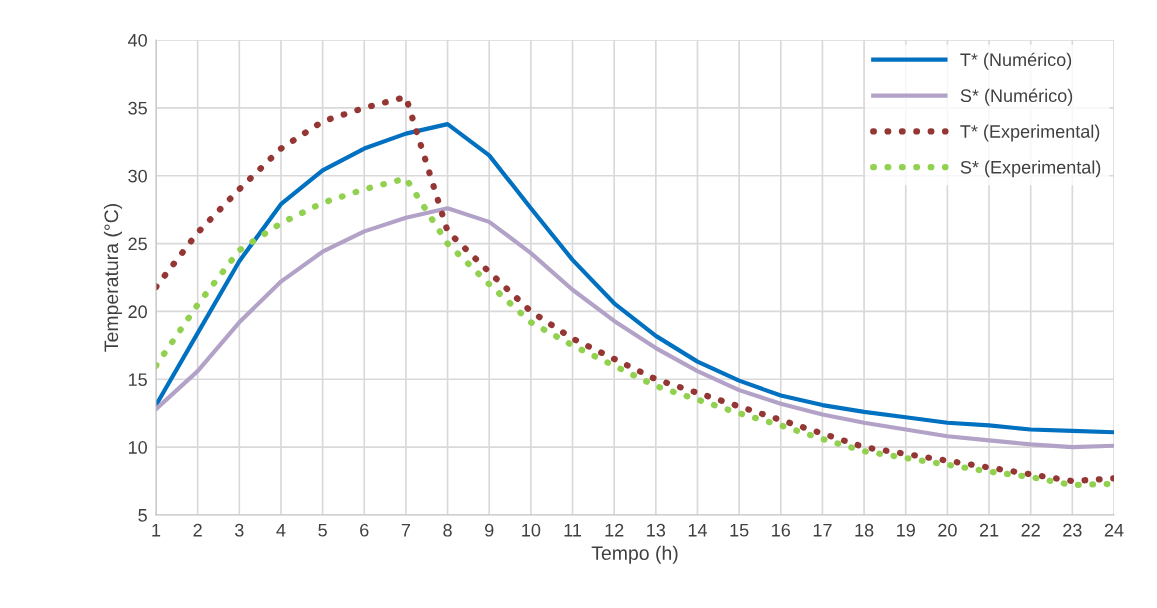  What do you see at coordinates (142, 515) in the screenshot?
I see `y-tick-label: 5` at bounding box center [142, 515].